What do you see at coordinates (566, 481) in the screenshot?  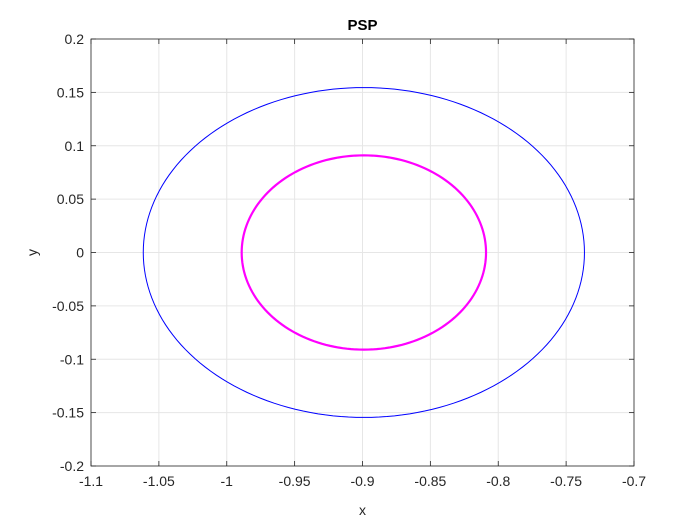 I see `x-tick-label: -0.75` at bounding box center [566, 481].